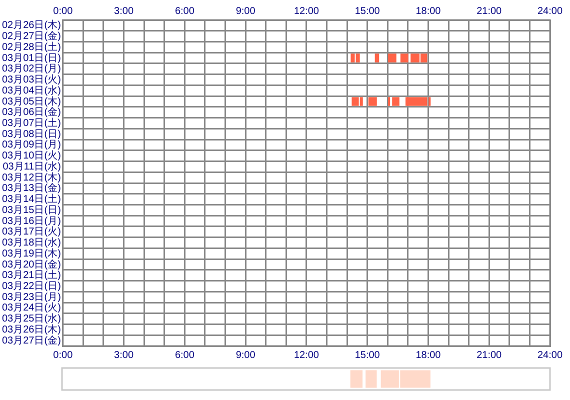 This screenshot has width=570, height=400. I want to click on y-tick-label: 03月25日(水), so click(31, 318).